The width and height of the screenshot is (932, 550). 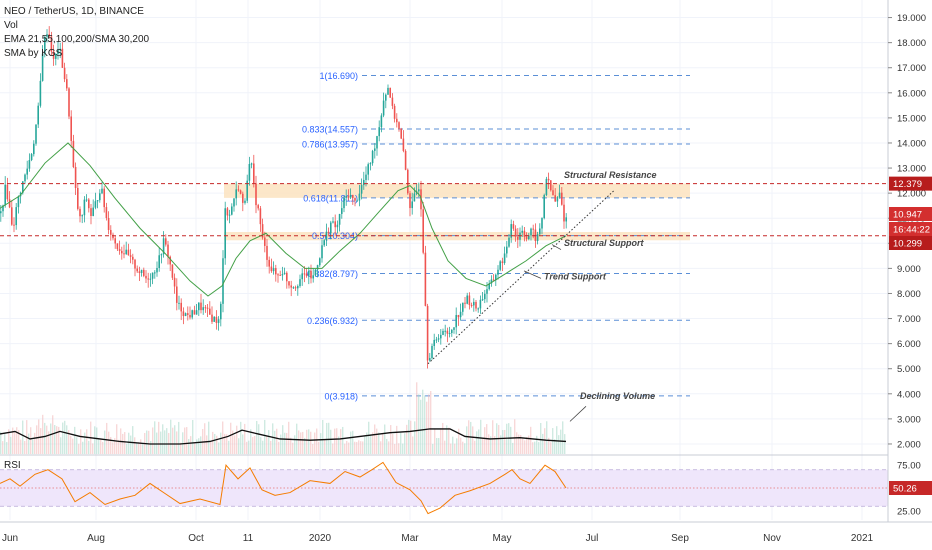 What do you see at coordinates (457, 190) in the screenshot?
I see `resistance-zone` at bounding box center [457, 190].